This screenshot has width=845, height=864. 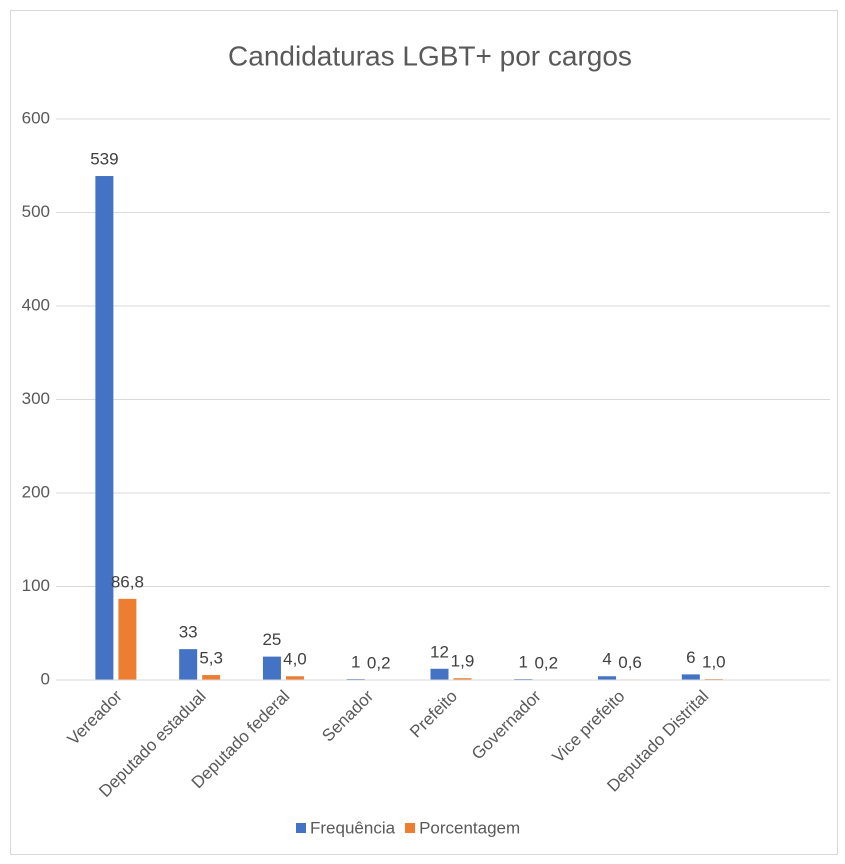 What do you see at coordinates (353, 827) in the screenshot?
I see `legend-label: Frequência` at bounding box center [353, 827].